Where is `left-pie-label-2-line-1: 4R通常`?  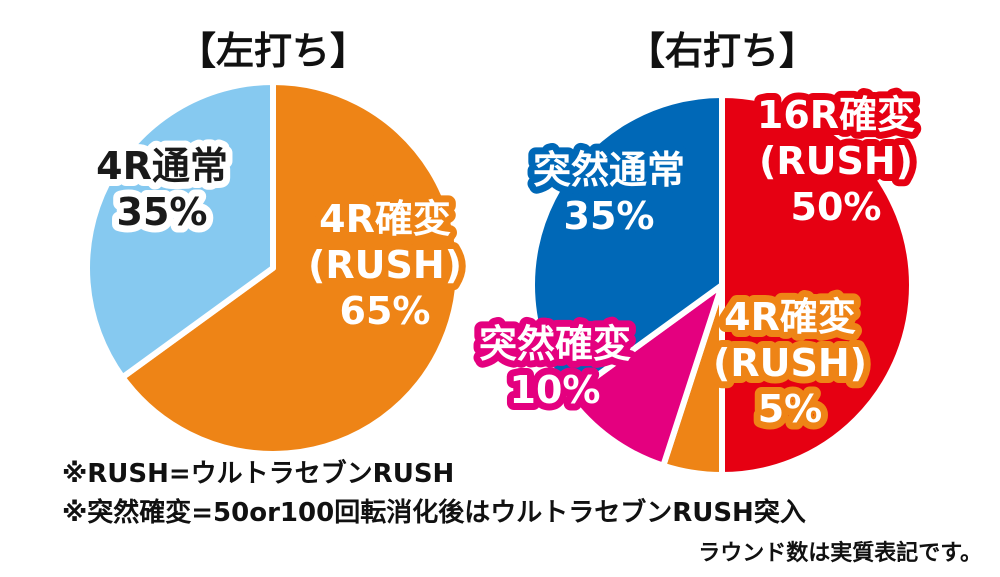
left-pie-label-2-line-1: 4R通常 is located at coordinates (162, 166).